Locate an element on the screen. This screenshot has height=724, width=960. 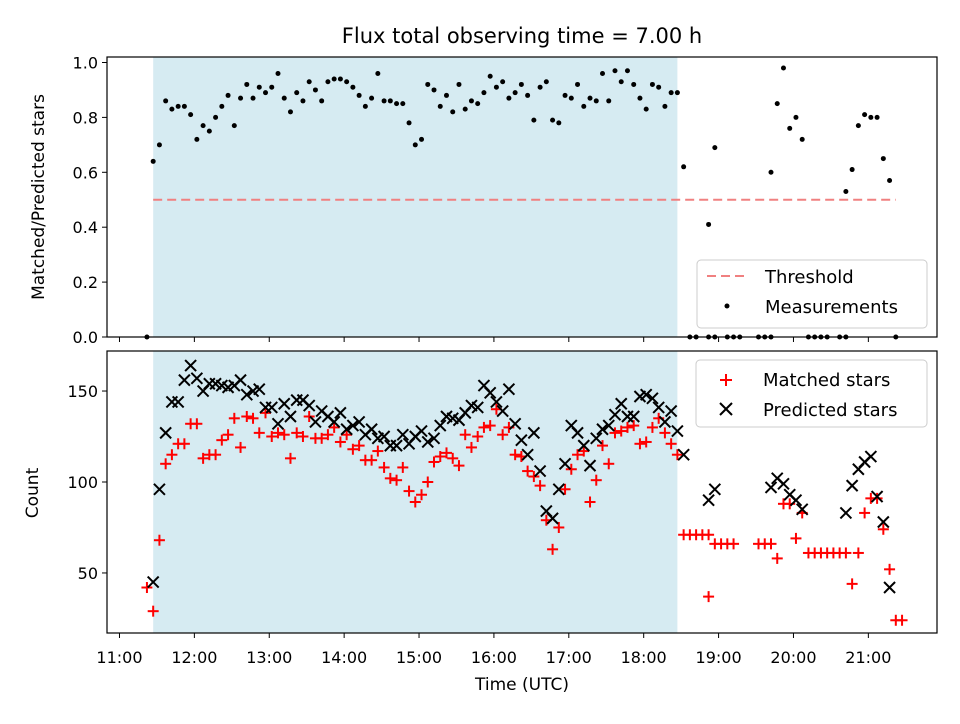
top-legend: Threshold Measurements is located at coordinates (812, 294).